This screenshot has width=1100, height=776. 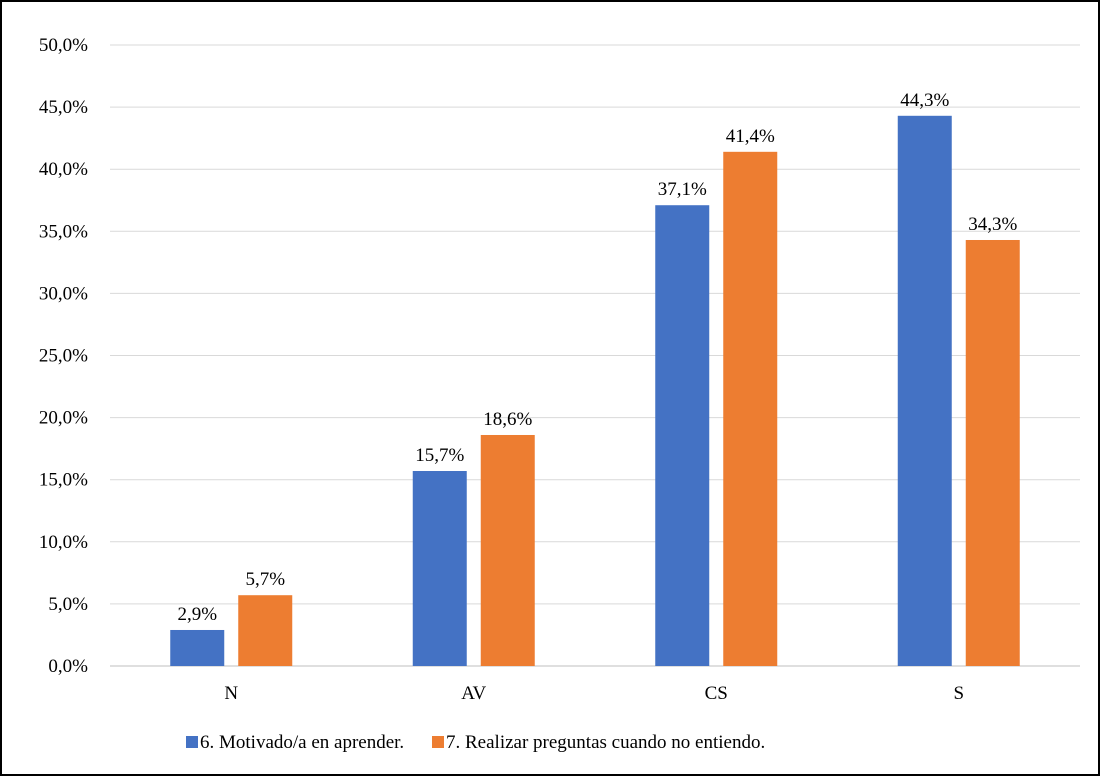 What do you see at coordinates (439, 455) in the screenshot?
I see `data-label: 15,7%` at bounding box center [439, 455].